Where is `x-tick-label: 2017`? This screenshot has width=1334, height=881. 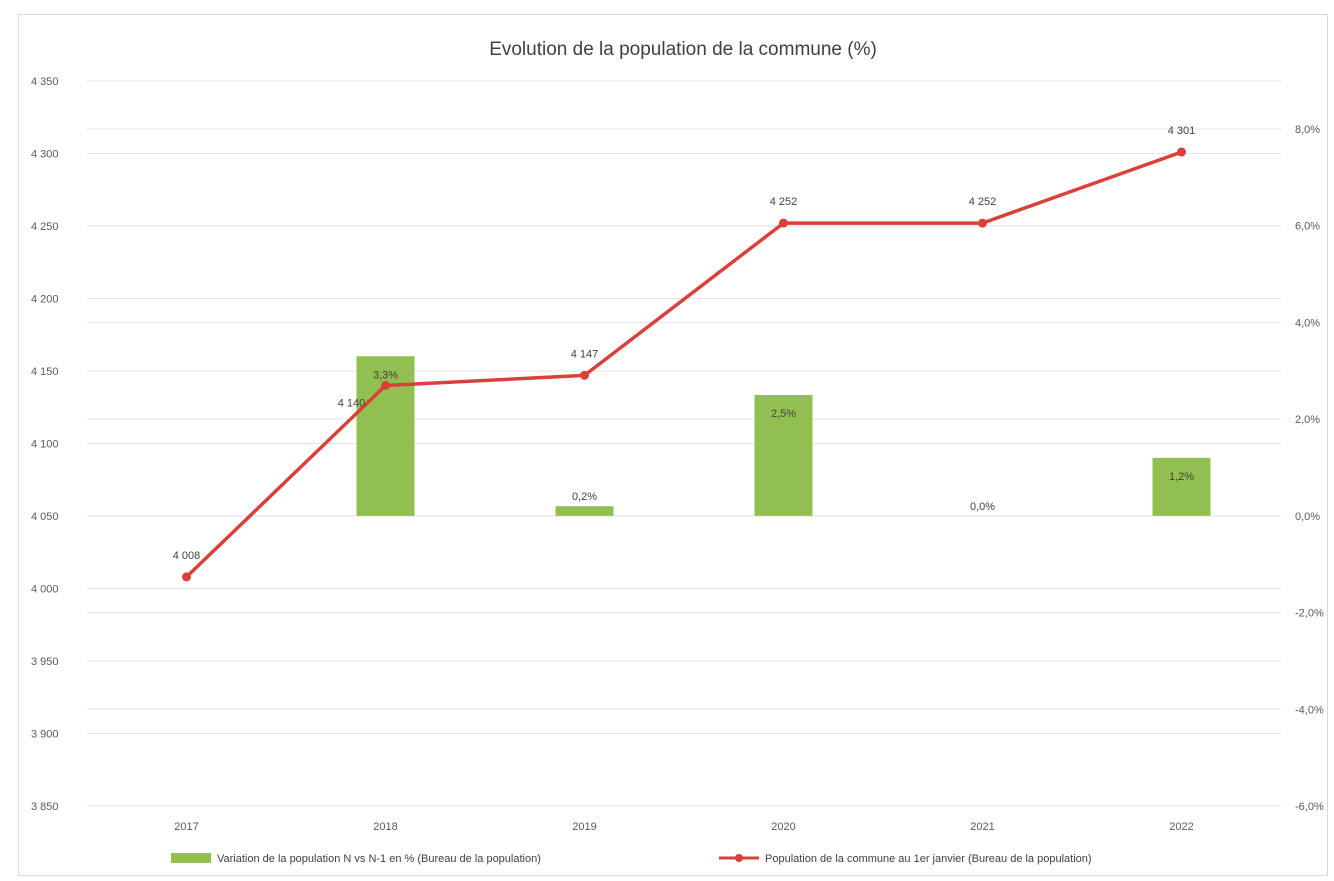
x-tick-label: 2017 is located at coordinates (186, 827).